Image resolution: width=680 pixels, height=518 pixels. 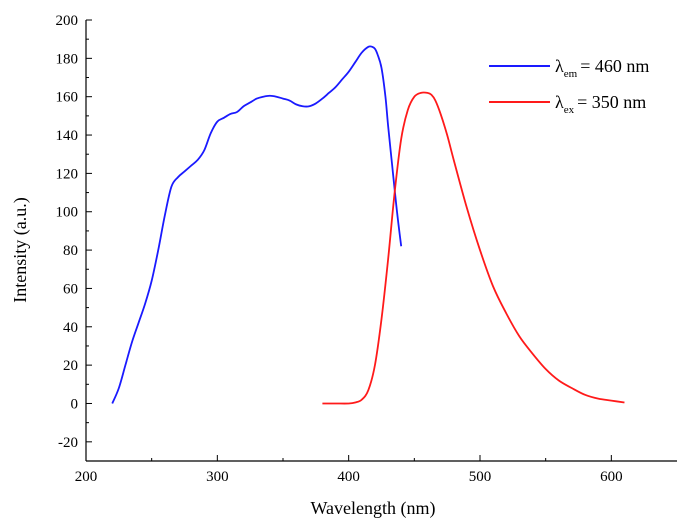 What do you see at coordinates (569, 86) in the screenshot?
I see `legend: λem = 460 nm λex = 350 nm` at bounding box center [569, 86].